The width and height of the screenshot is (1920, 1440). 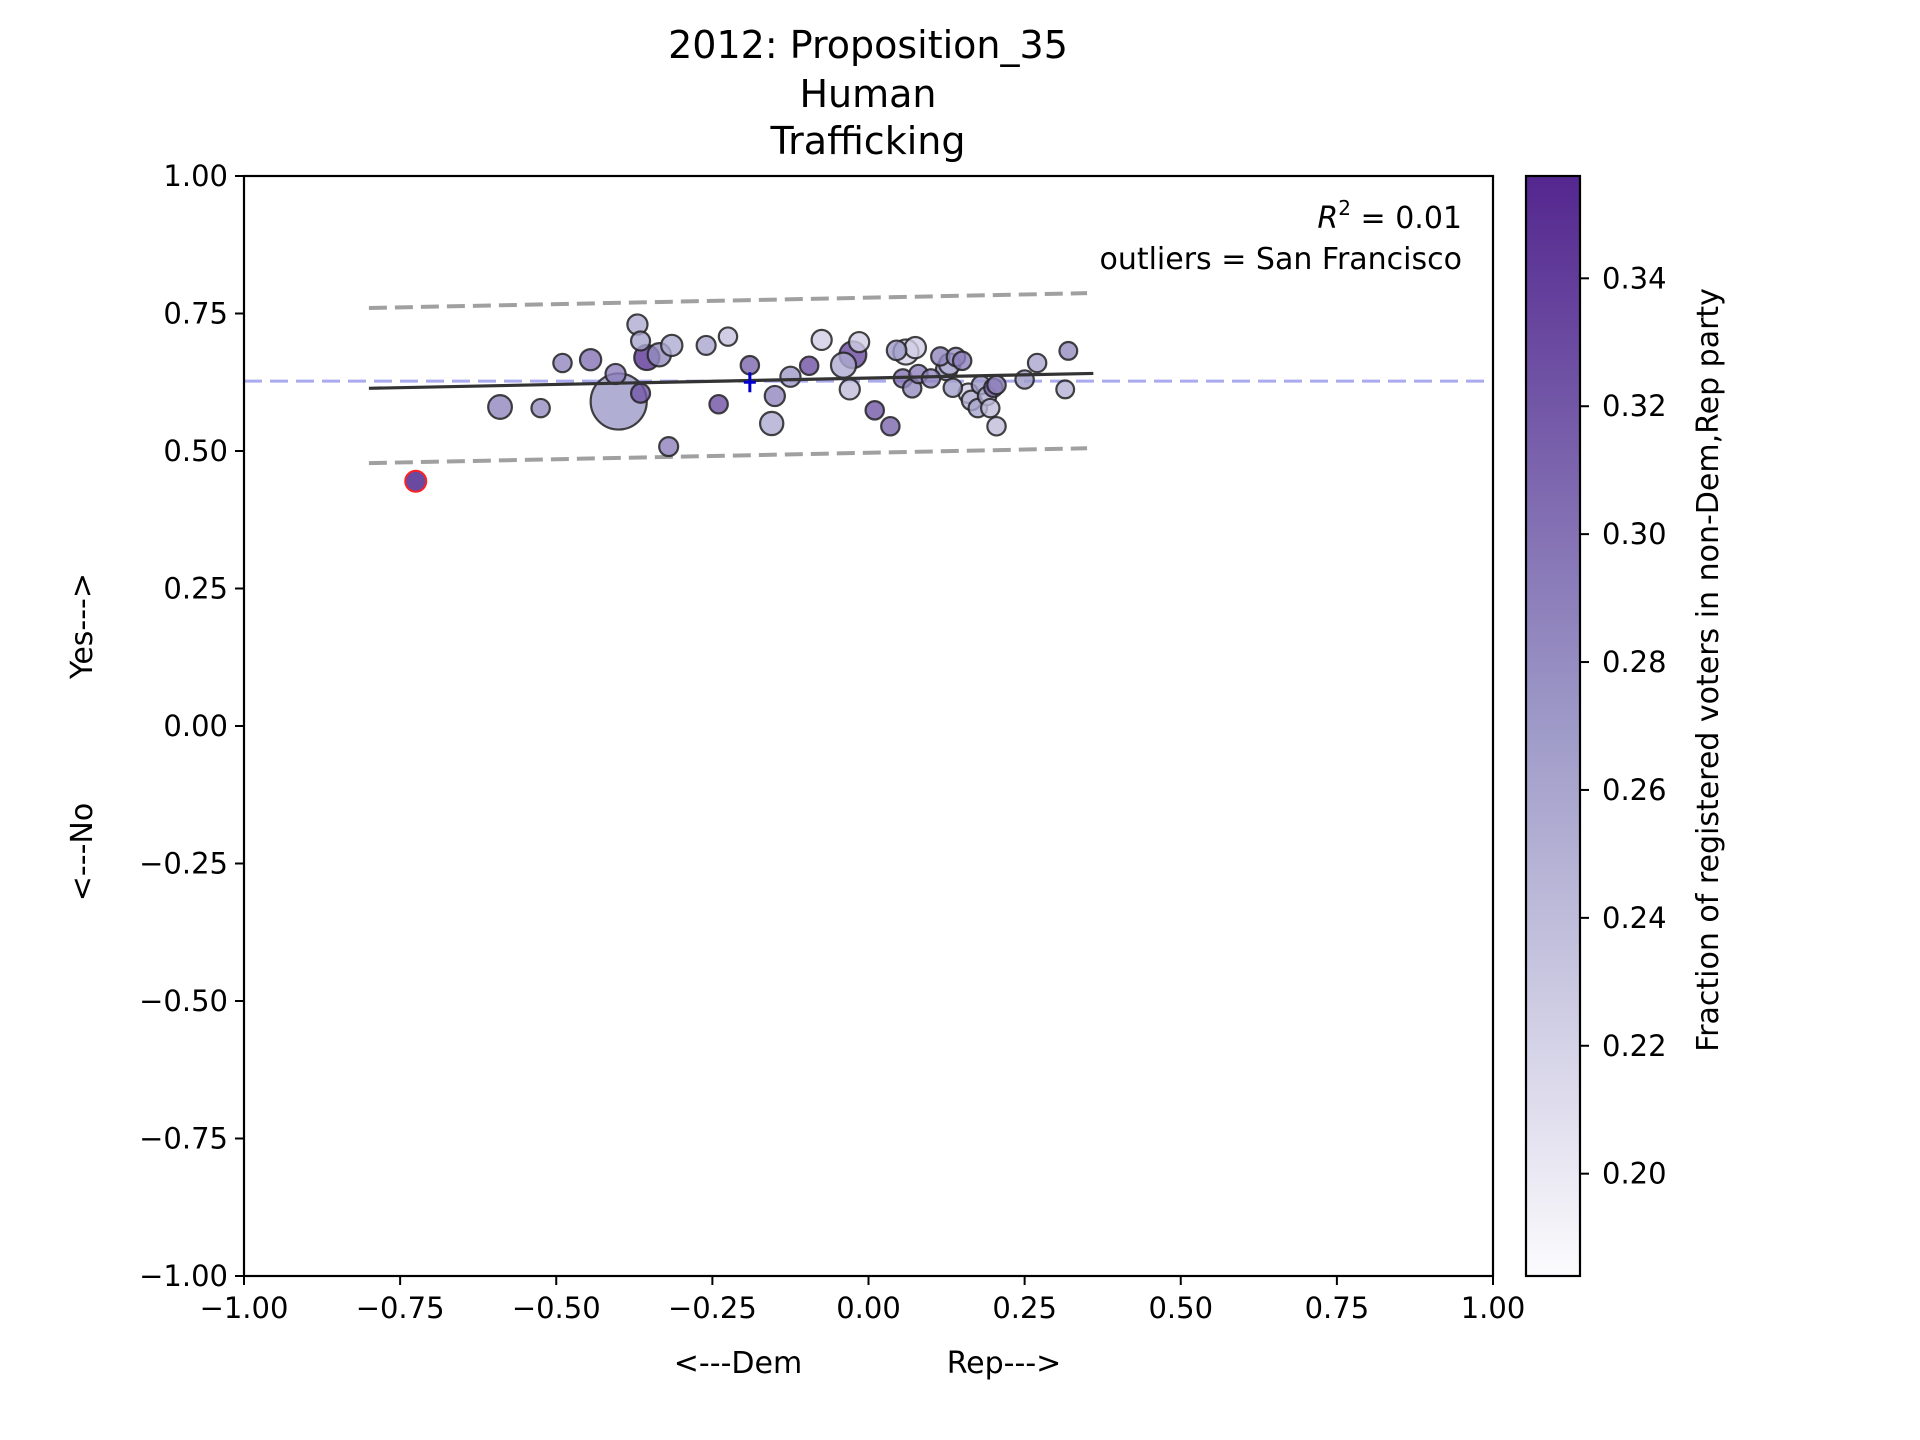 What do you see at coordinates (416, 481) in the screenshot?
I see `outlier-point` at bounding box center [416, 481].